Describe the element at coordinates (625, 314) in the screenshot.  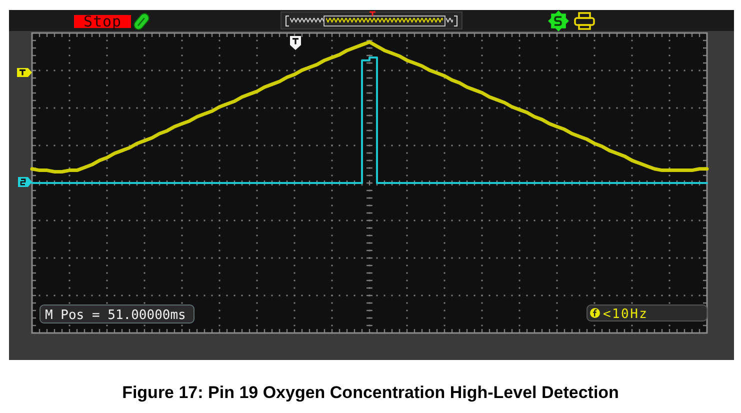
I see `text: <10Hz` at that location.